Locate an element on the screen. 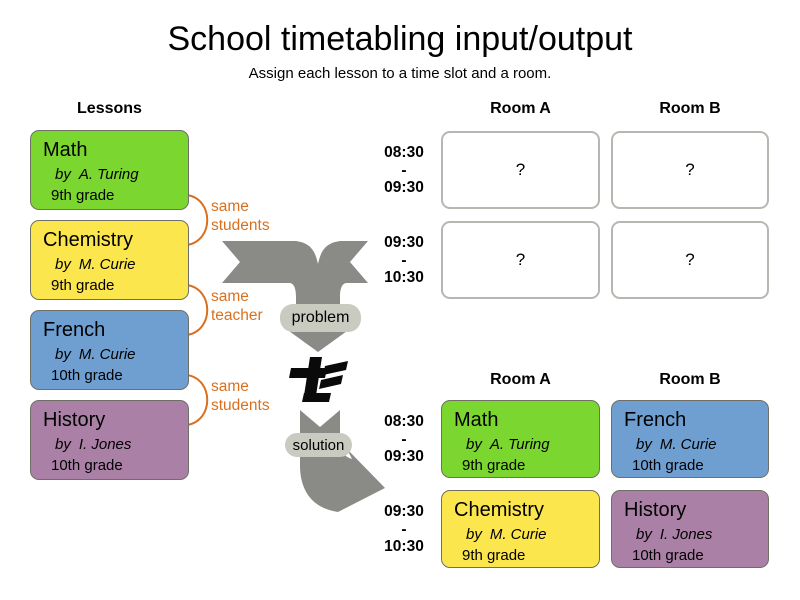 This screenshot has width=800, height=600. output-timeslot-2: 09:30 - 10:30 is located at coordinates (404, 529).